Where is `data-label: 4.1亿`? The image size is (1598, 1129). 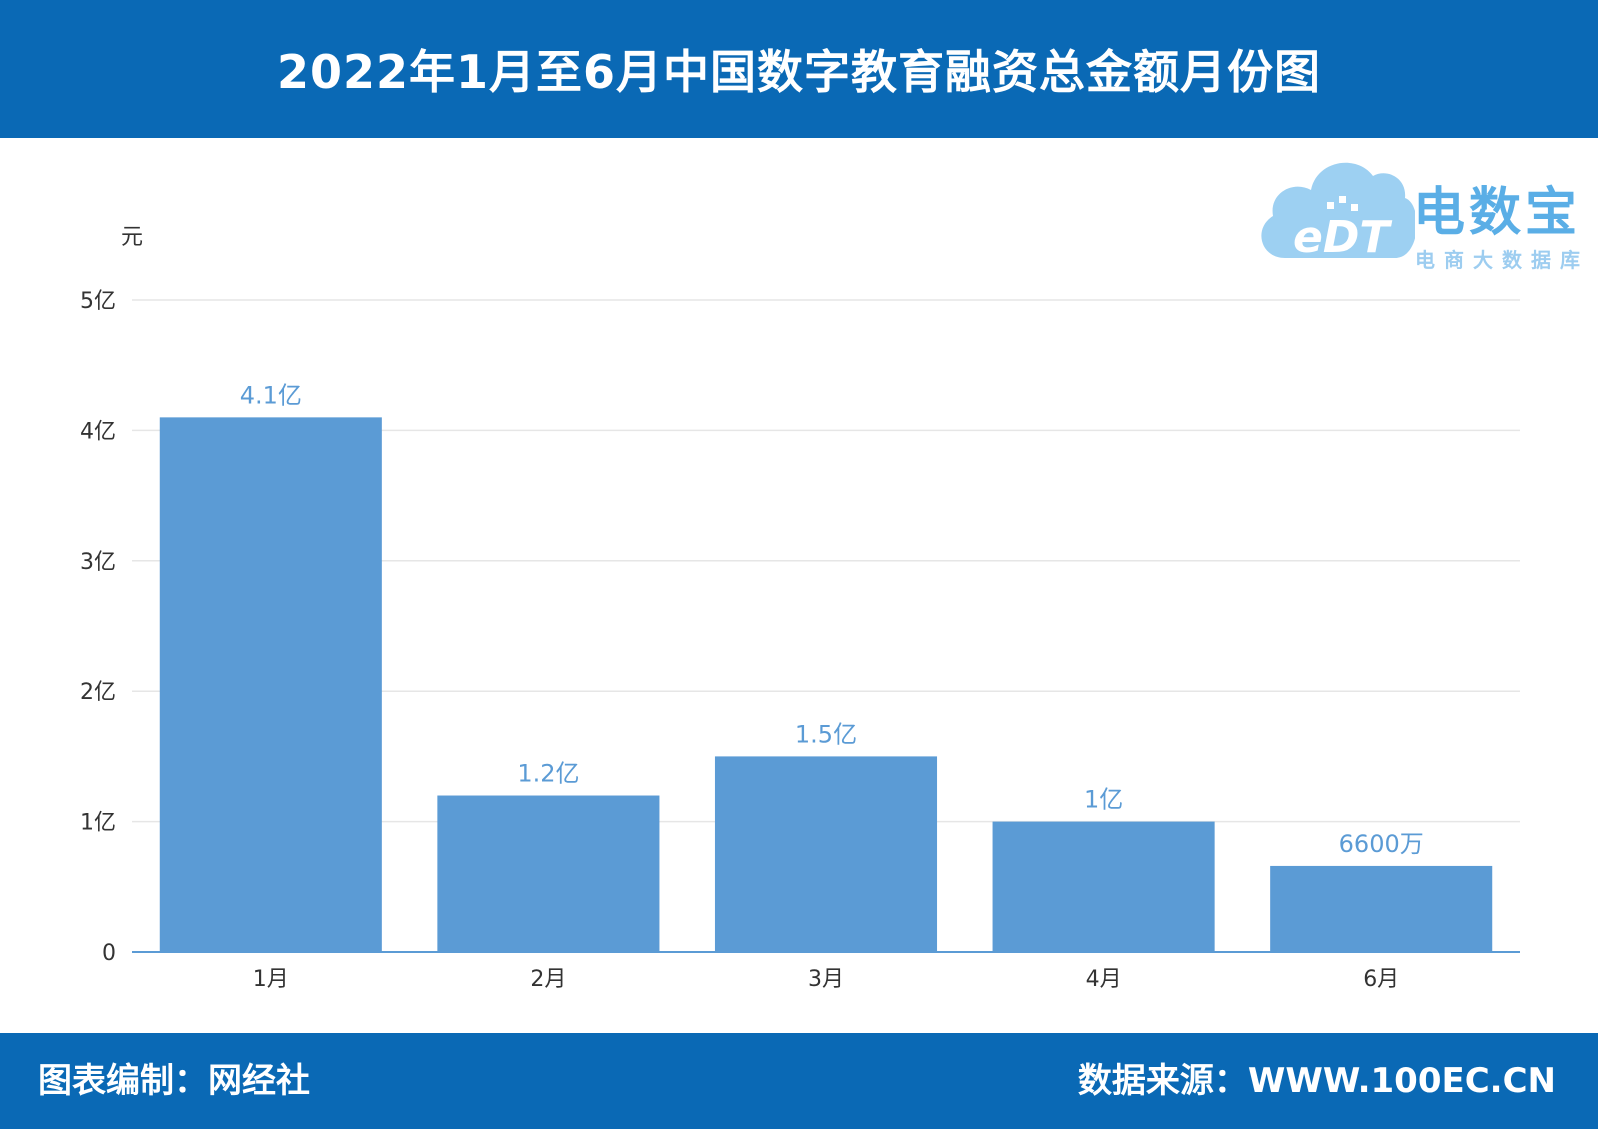
data-label: 4.1亿 is located at coordinates (271, 395).